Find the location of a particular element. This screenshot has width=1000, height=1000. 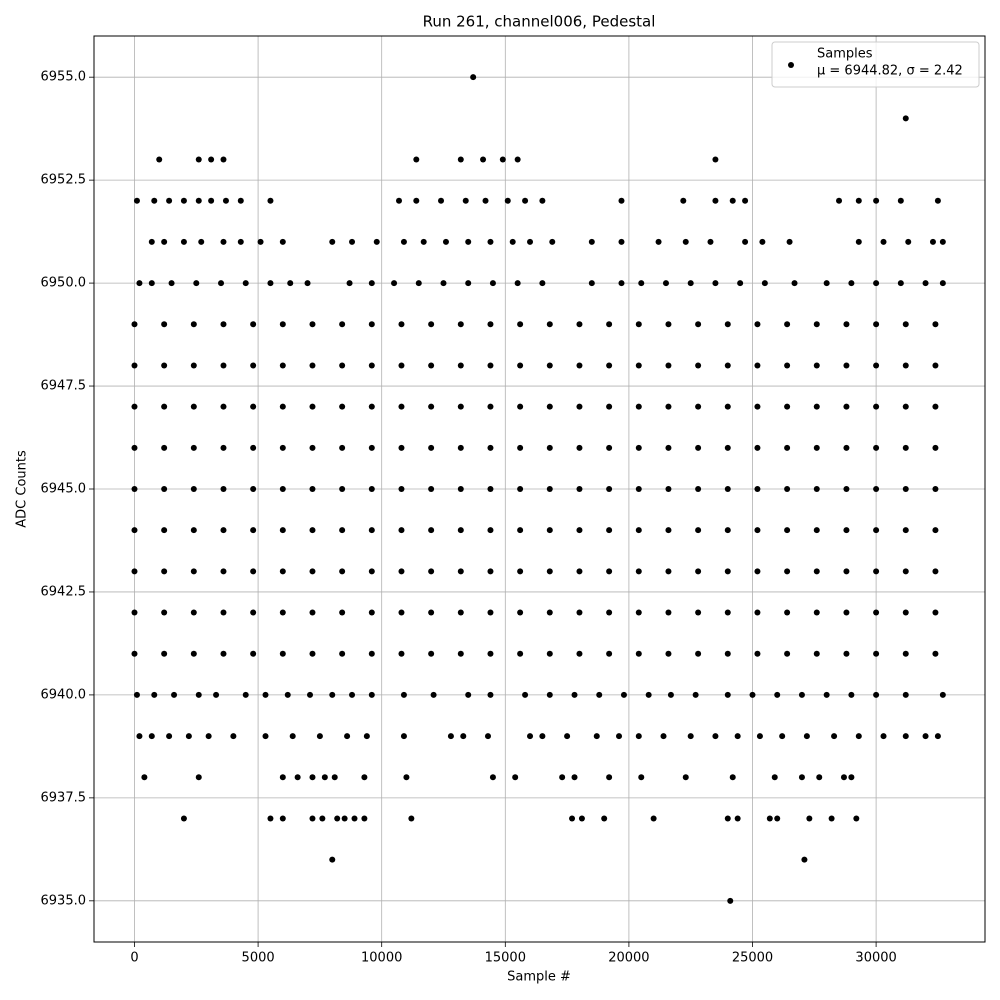

x-tick-label: 15000 is located at coordinates (505, 958).